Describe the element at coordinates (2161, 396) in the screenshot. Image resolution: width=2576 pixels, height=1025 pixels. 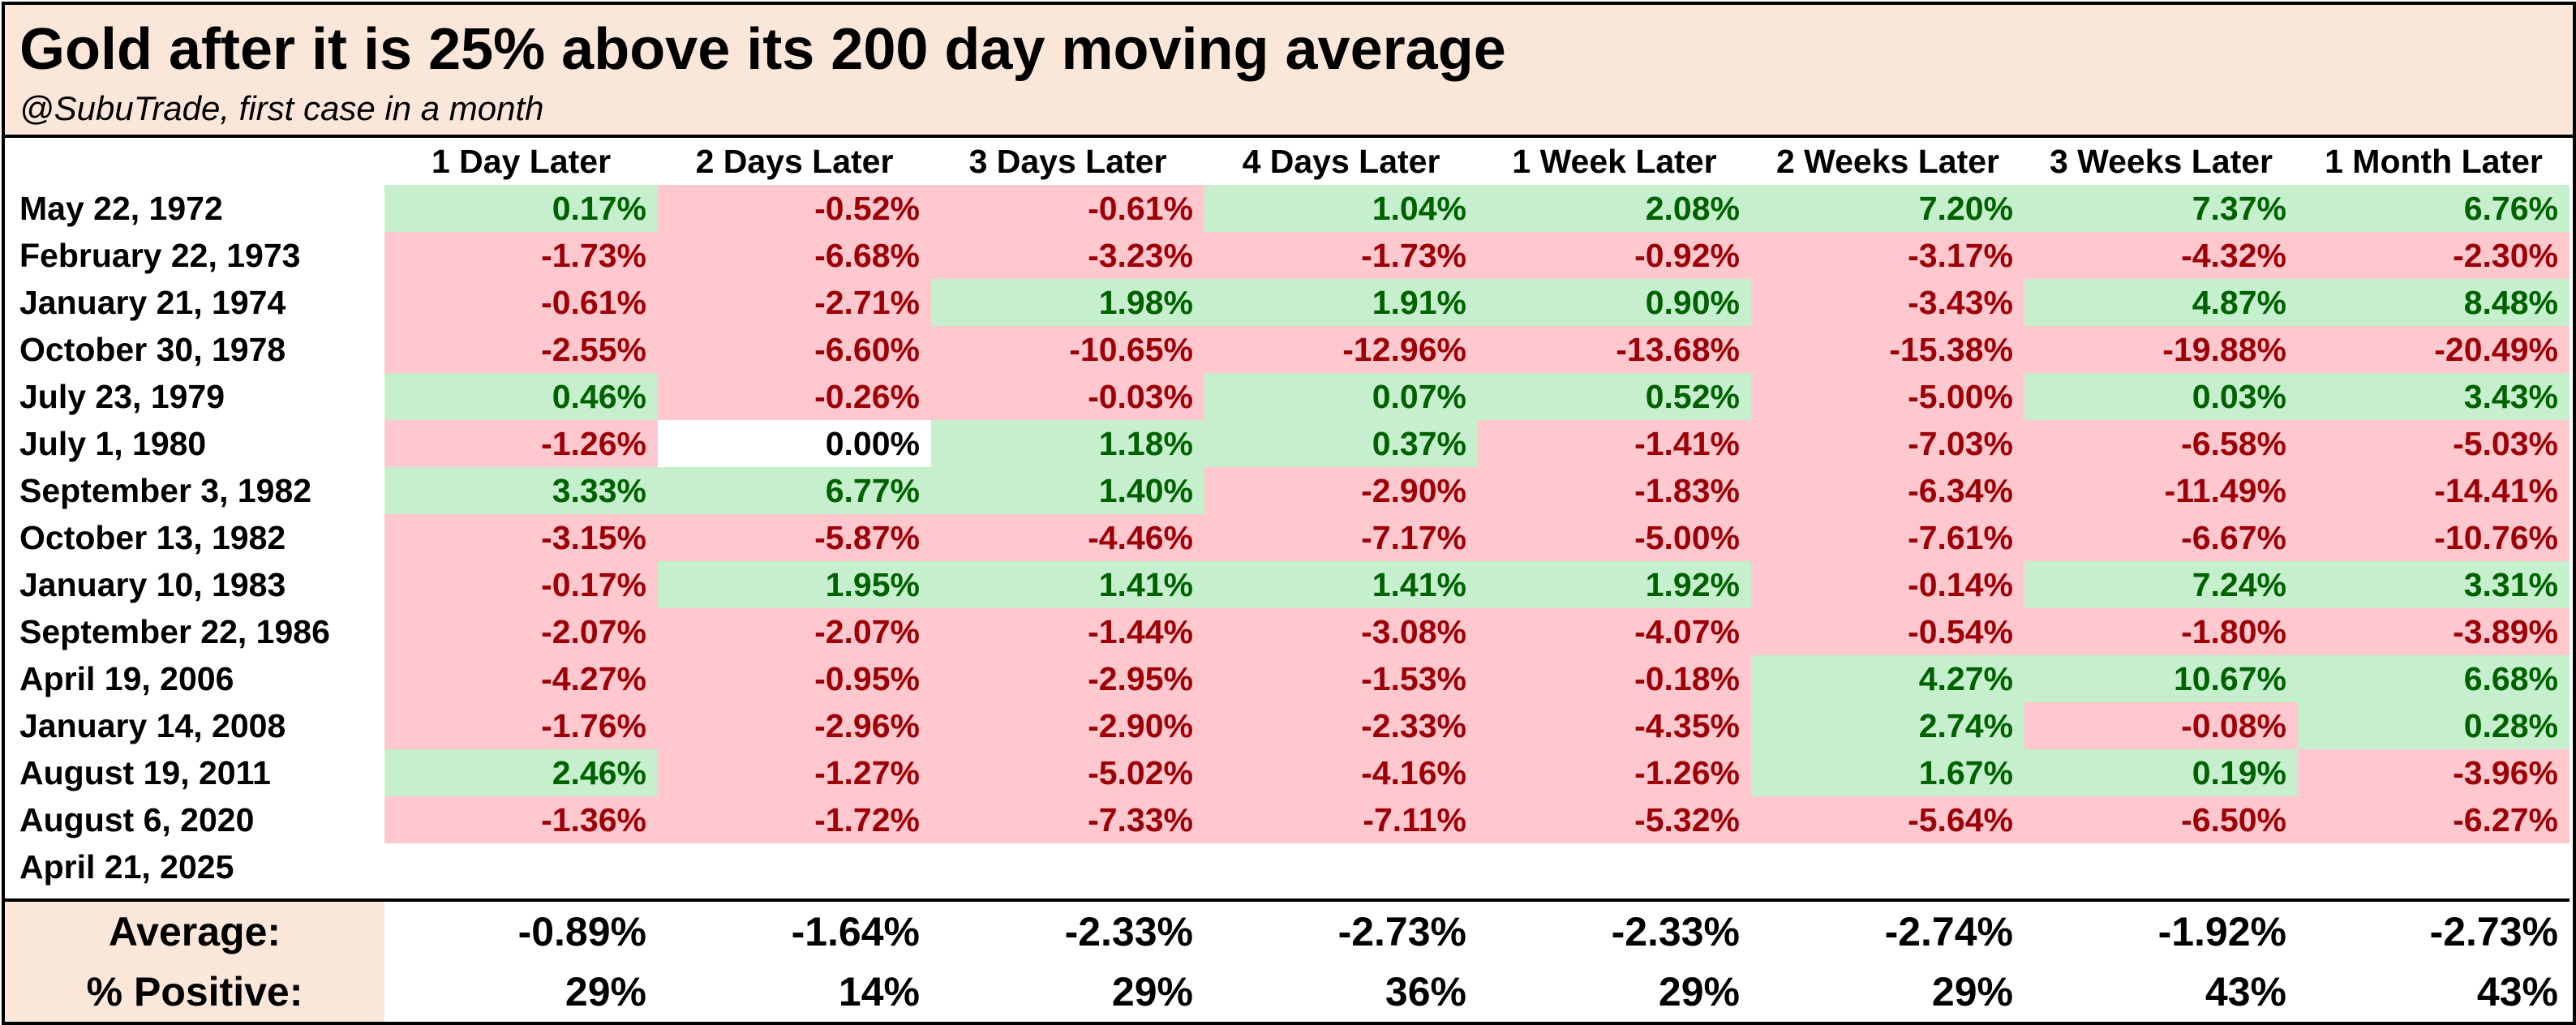
I see `return-cell: 0.03%` at that location.